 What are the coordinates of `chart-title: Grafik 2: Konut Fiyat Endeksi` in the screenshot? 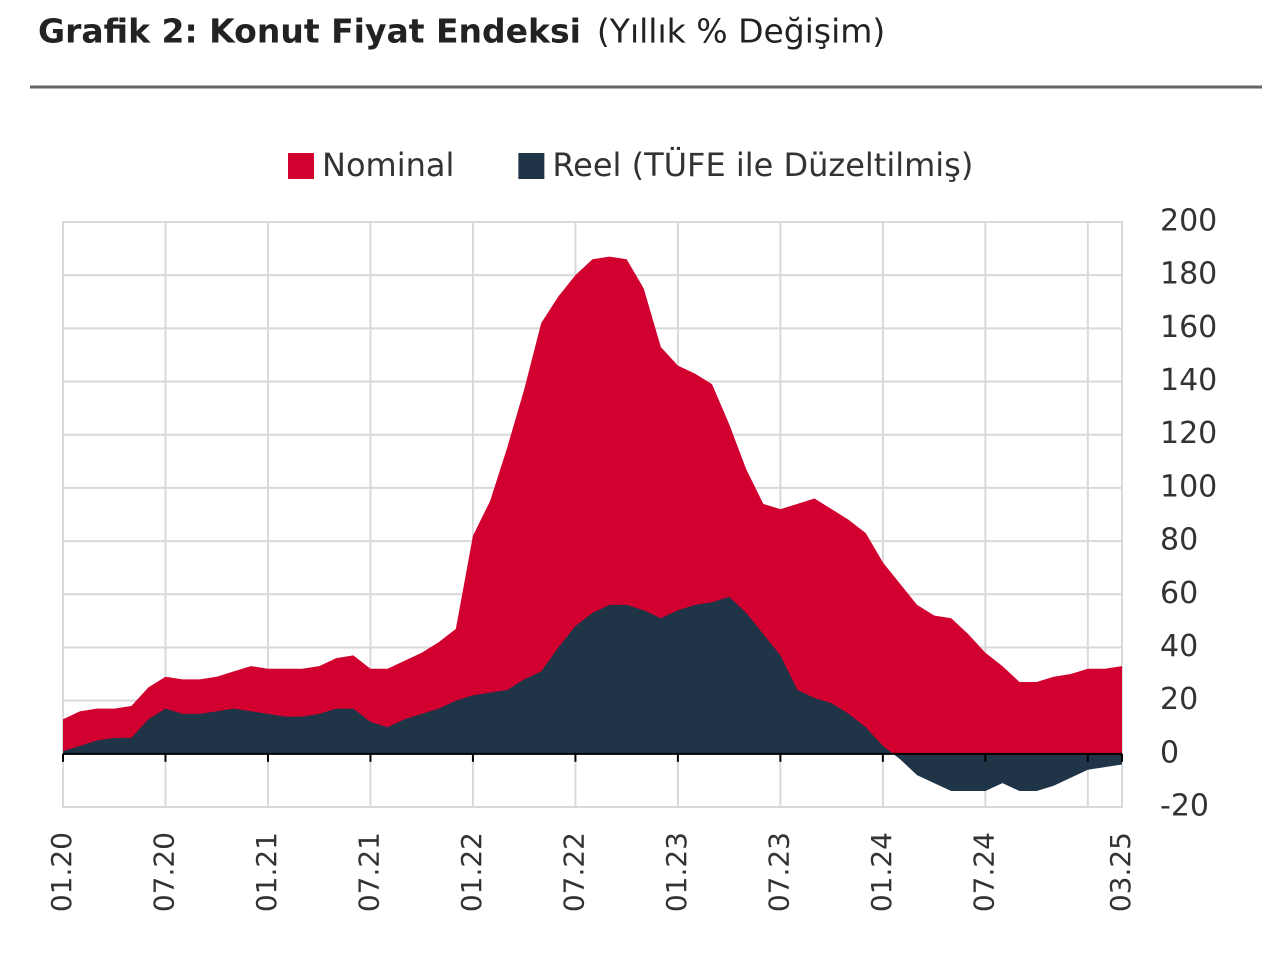 It's located at (309, 31).